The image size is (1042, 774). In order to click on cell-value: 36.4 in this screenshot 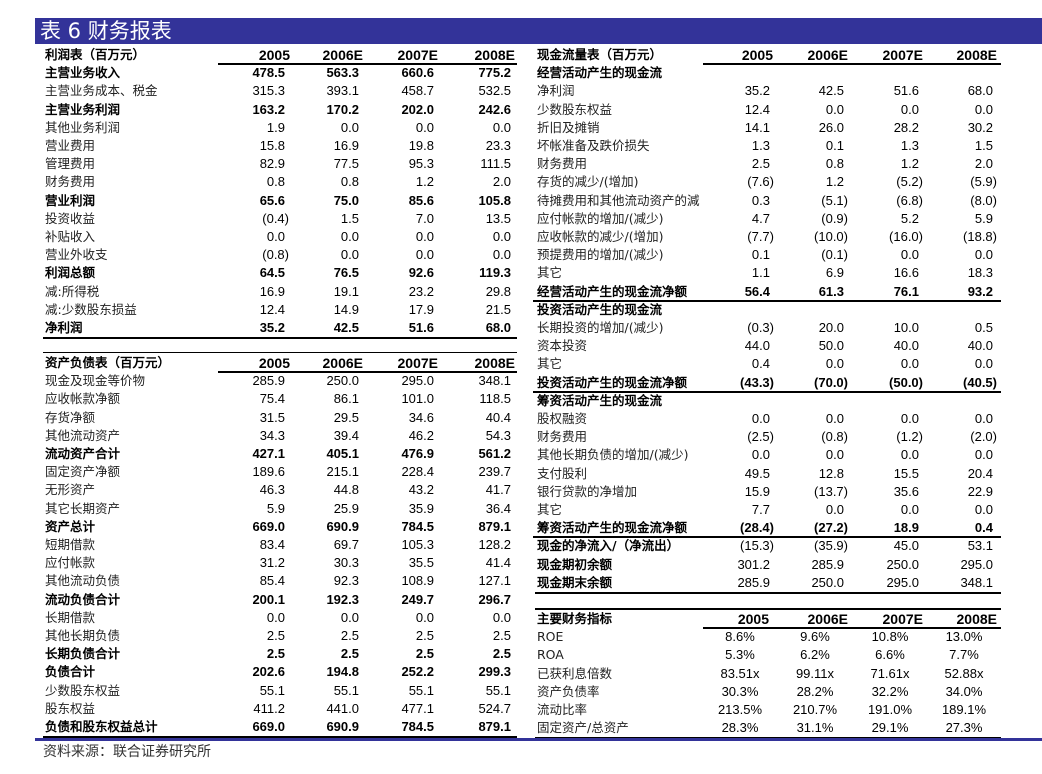, I will do `click(498, 508)`.